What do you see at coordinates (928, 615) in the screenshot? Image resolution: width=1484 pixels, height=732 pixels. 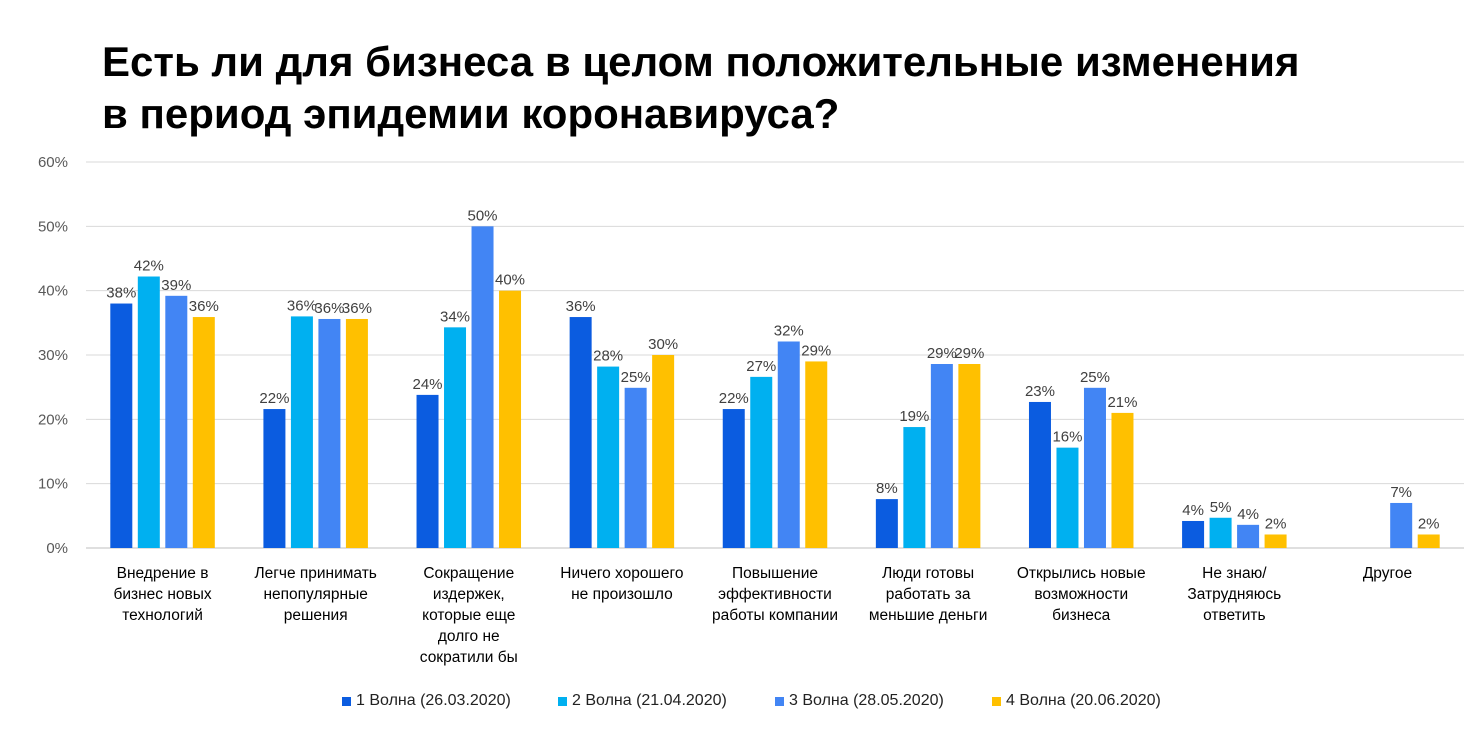 I see `x-category-label-line: меньшие деньги` at bounding box center [928, 615].